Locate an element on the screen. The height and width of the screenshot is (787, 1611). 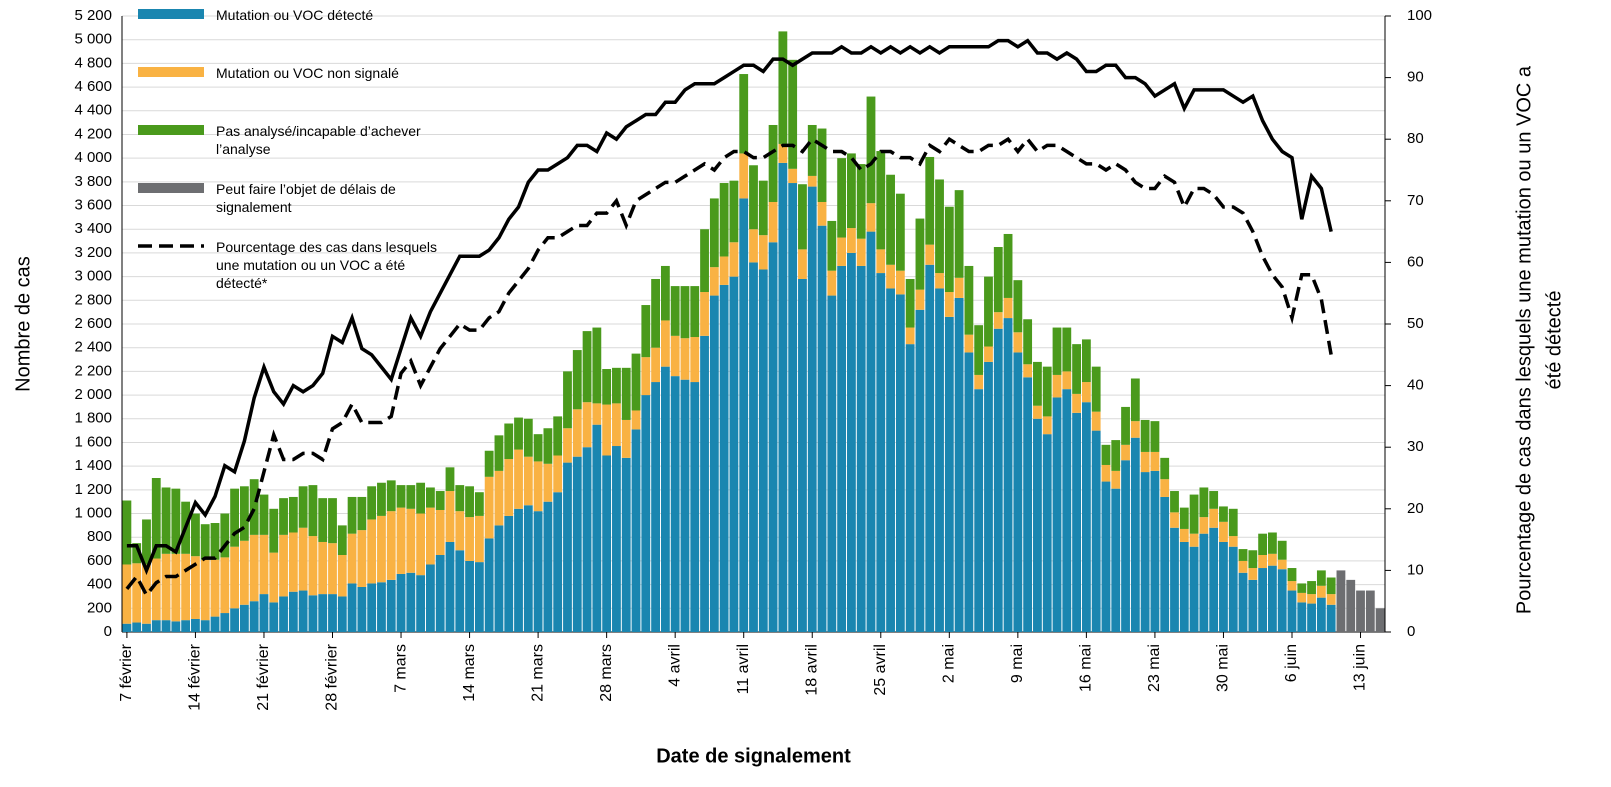
x-tick-label: 7 février is located at coordinates (126, 672).